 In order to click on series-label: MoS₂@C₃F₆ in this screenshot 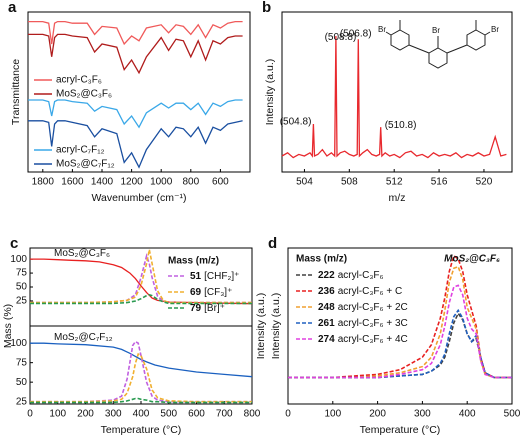, I will do `click(82, 253)`.